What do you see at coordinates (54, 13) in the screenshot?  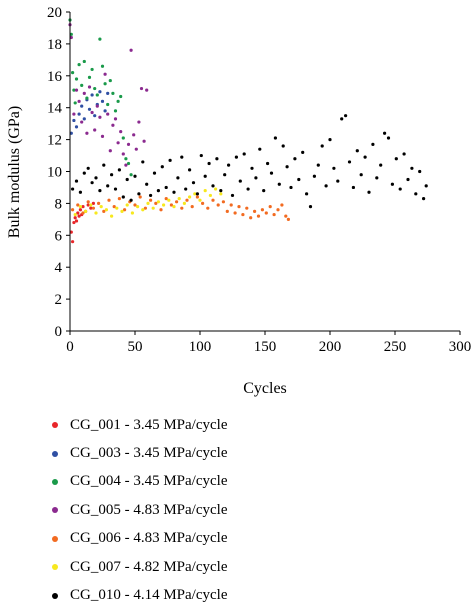 I see `y-tick-label: 20` at bounding box center [54, 13].